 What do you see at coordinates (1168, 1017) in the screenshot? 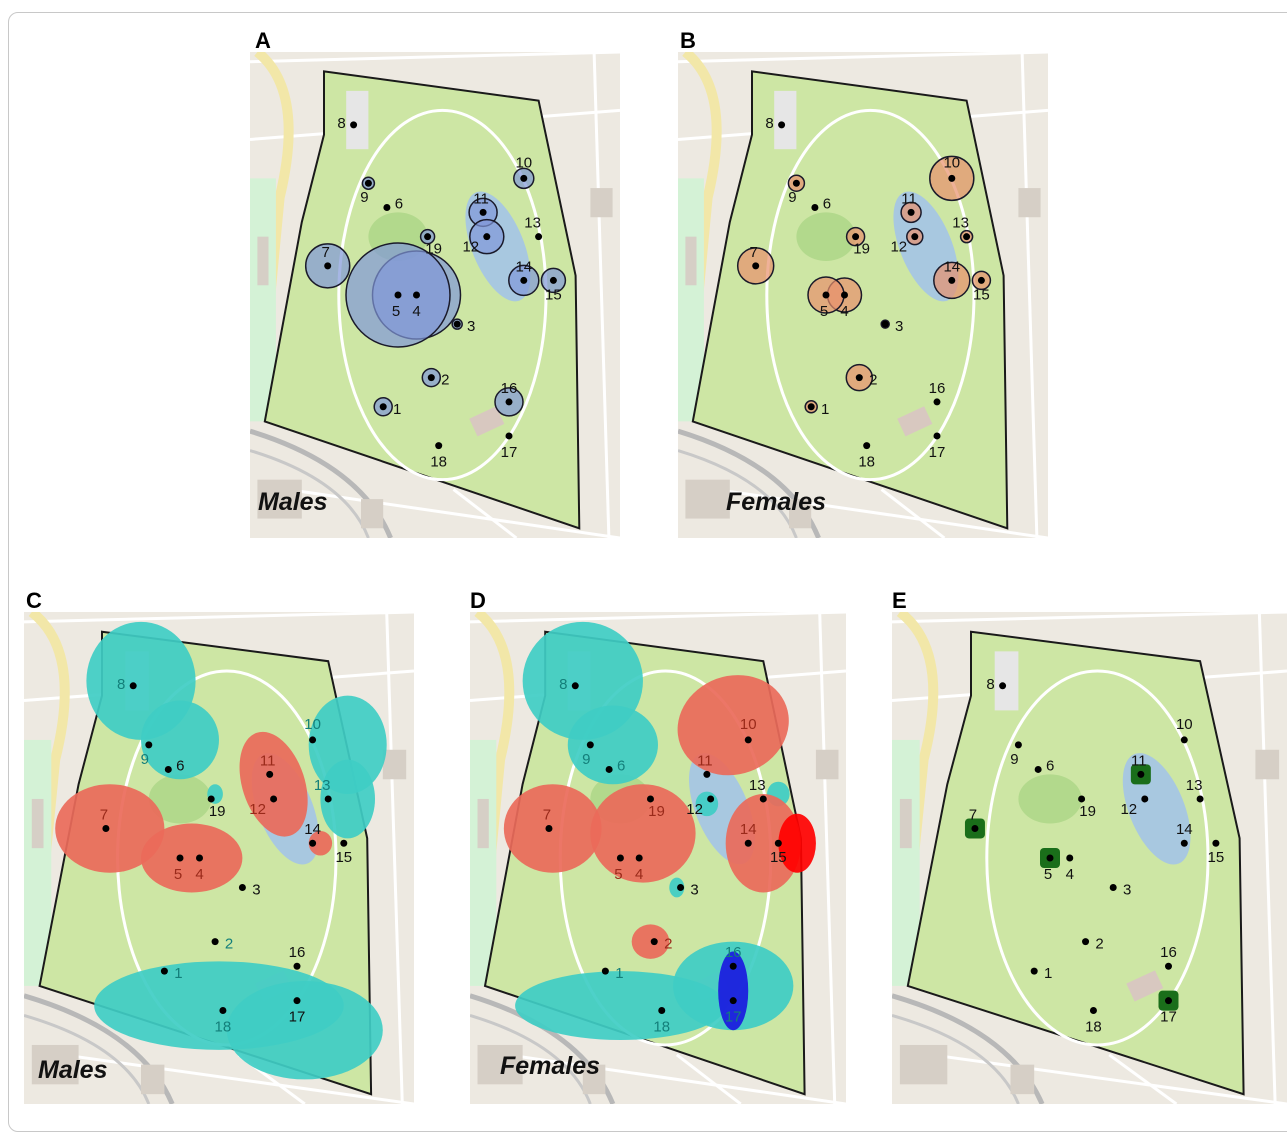
I see `map-e-site-label-17: 17` at bounding box center [1168, 1017].